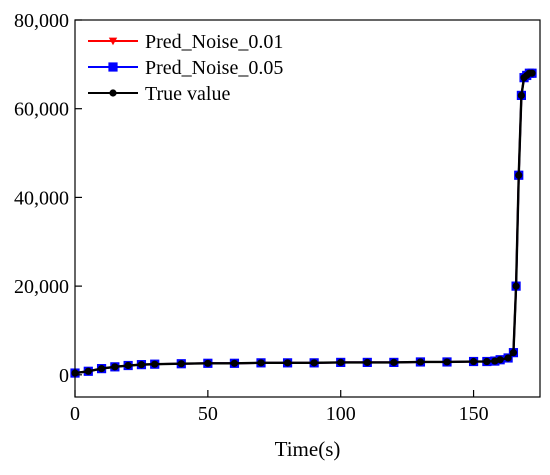  I want to click on legend-item-2: True value, so click(159, 94).